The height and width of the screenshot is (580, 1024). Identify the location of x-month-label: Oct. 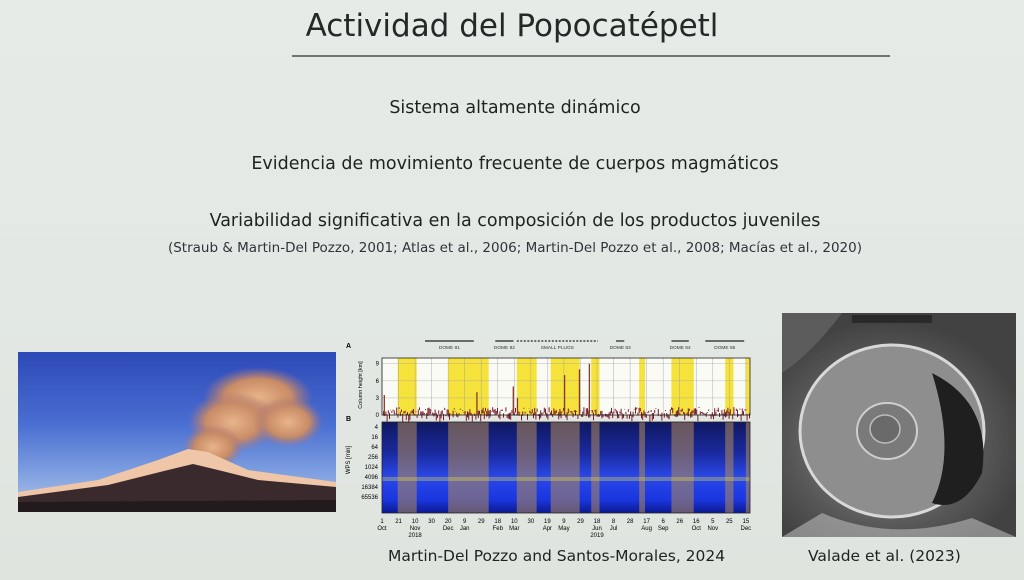
(697, 529).